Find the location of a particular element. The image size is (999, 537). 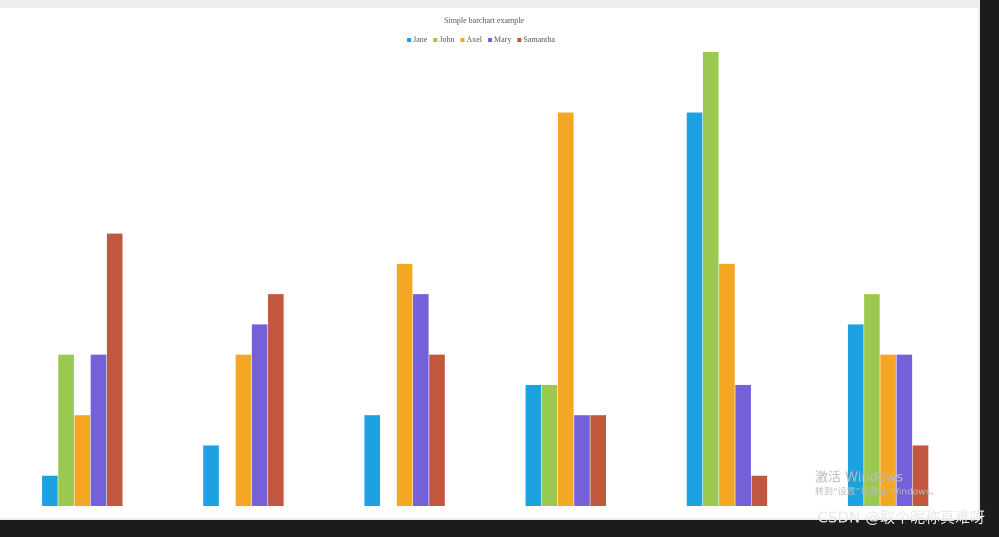

legend-label: Mary is located at coordinates (502, 39).